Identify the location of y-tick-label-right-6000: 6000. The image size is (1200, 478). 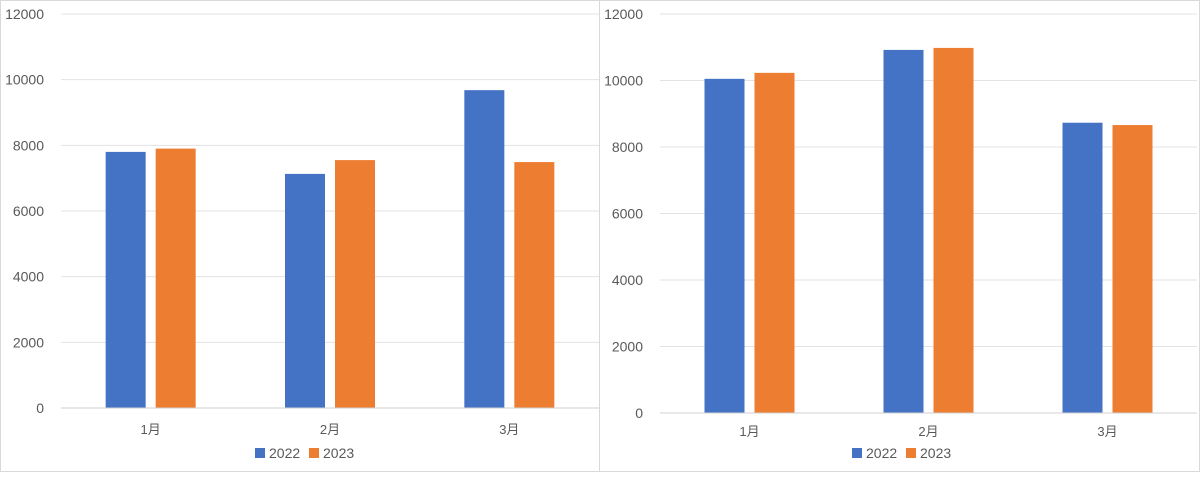
(627, 214).